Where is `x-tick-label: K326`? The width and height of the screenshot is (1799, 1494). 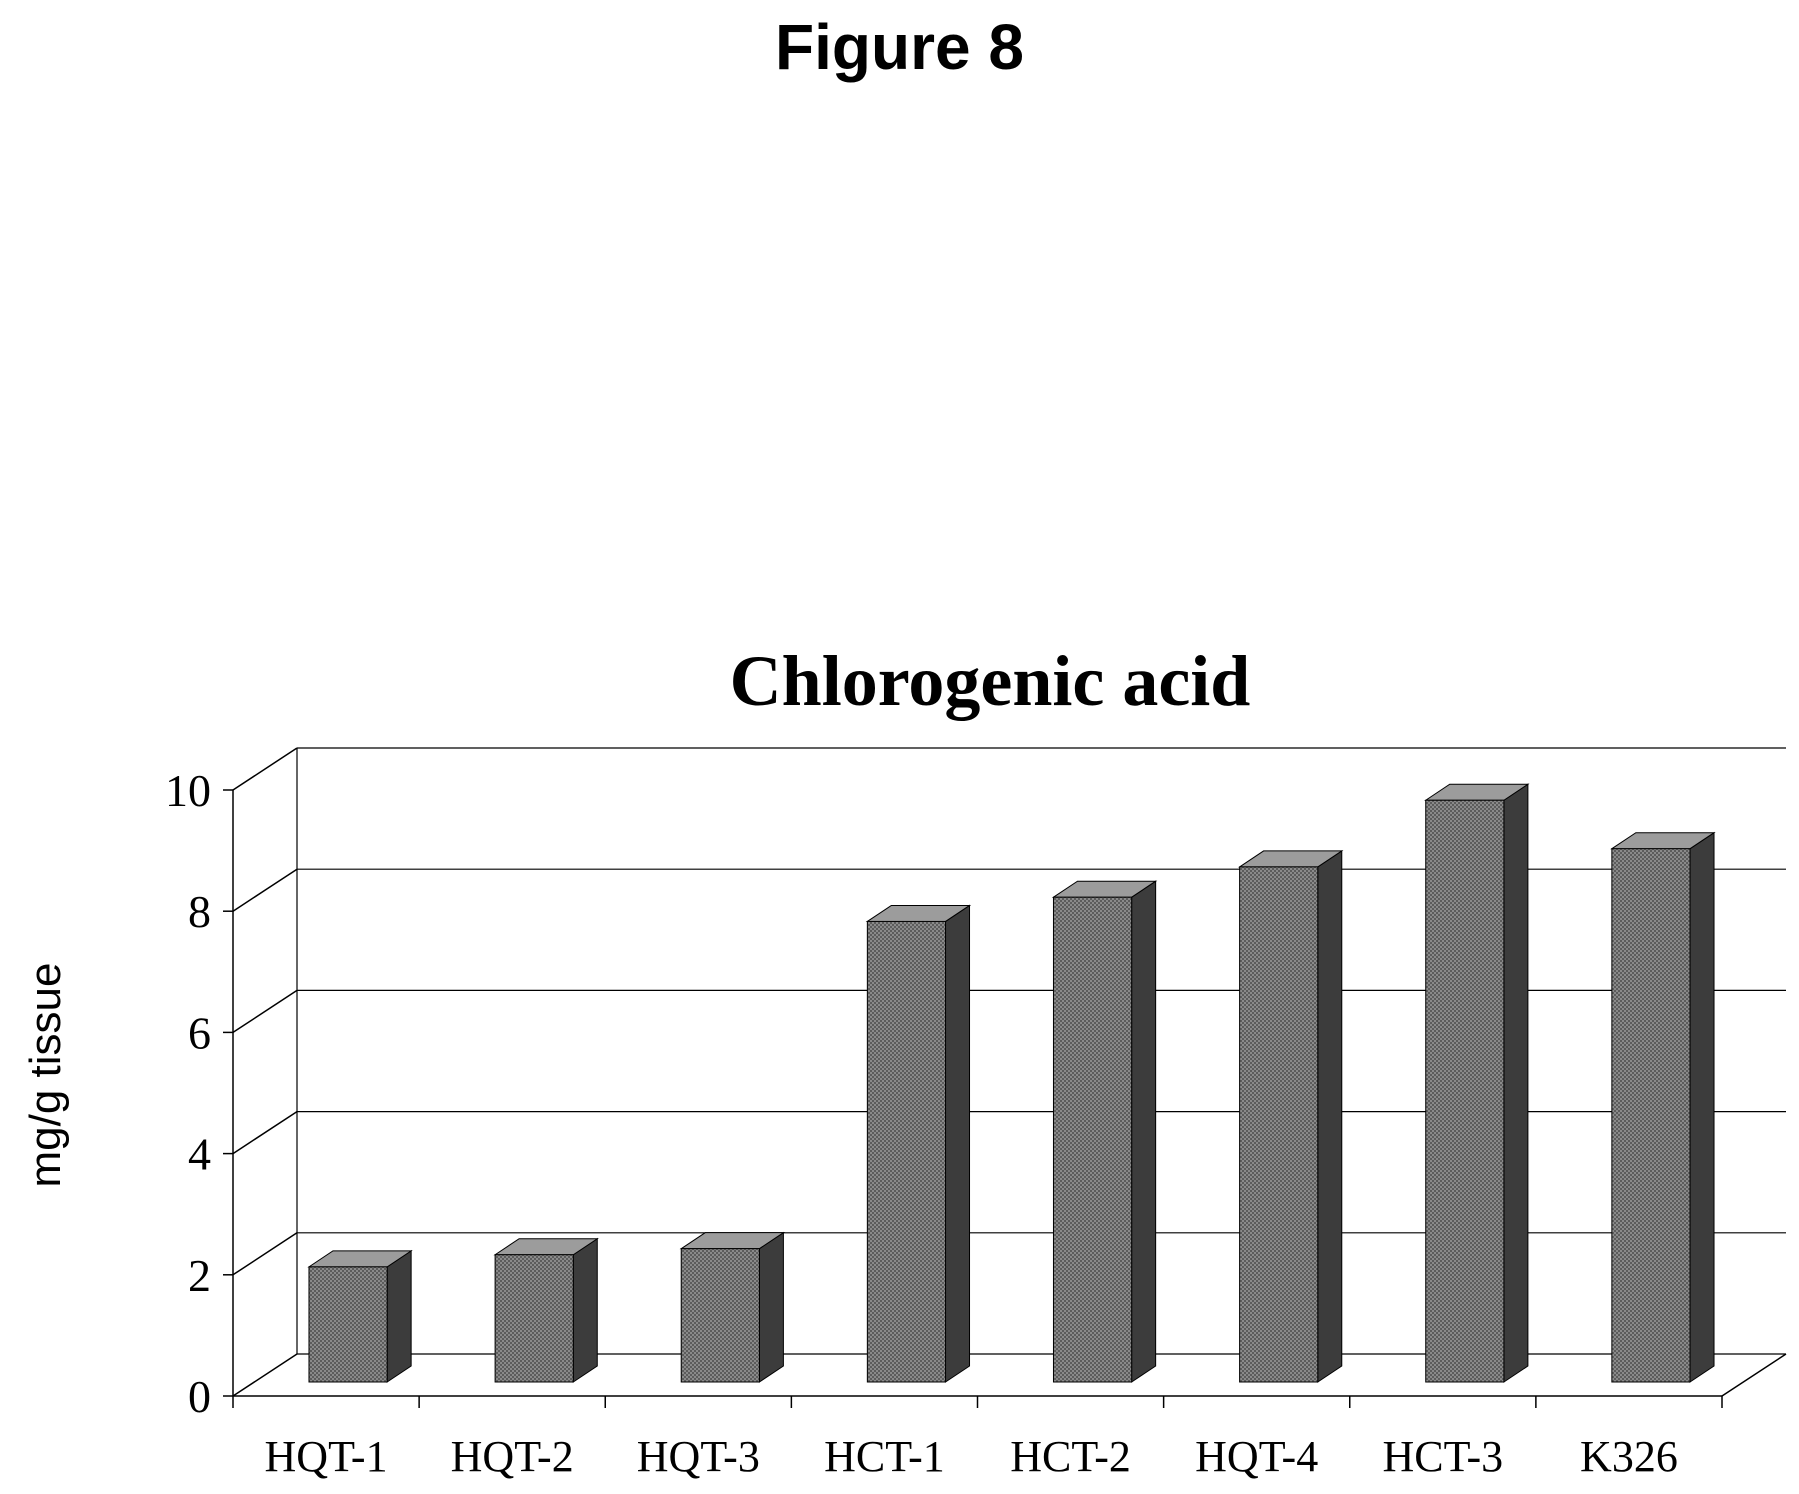 x-tick-label: K326 is located at coordinates (1629, 1456).